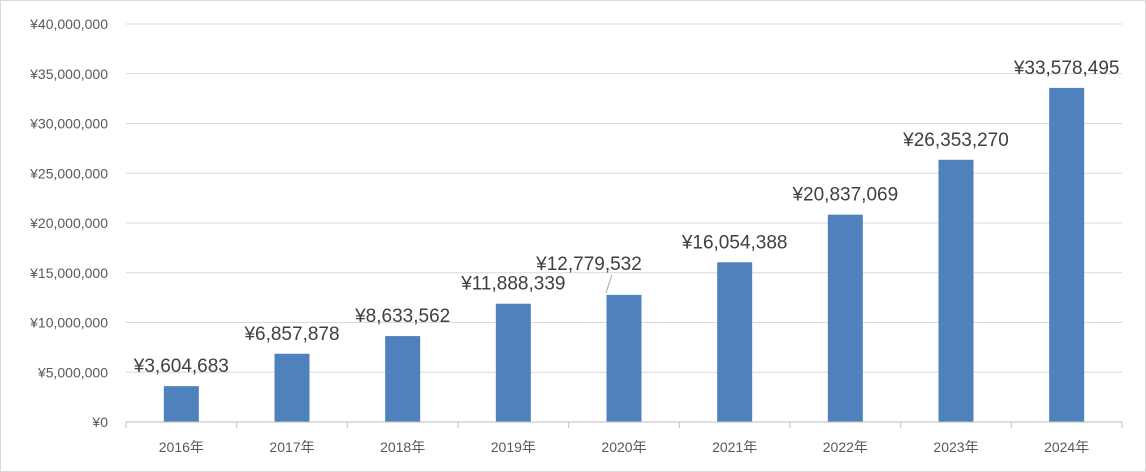 The height and width of the screenshot is (472, 1146). Describe the element at coordinates (181, 447) in the screenshot. I see `x-tick-label: 2016年` at that location.